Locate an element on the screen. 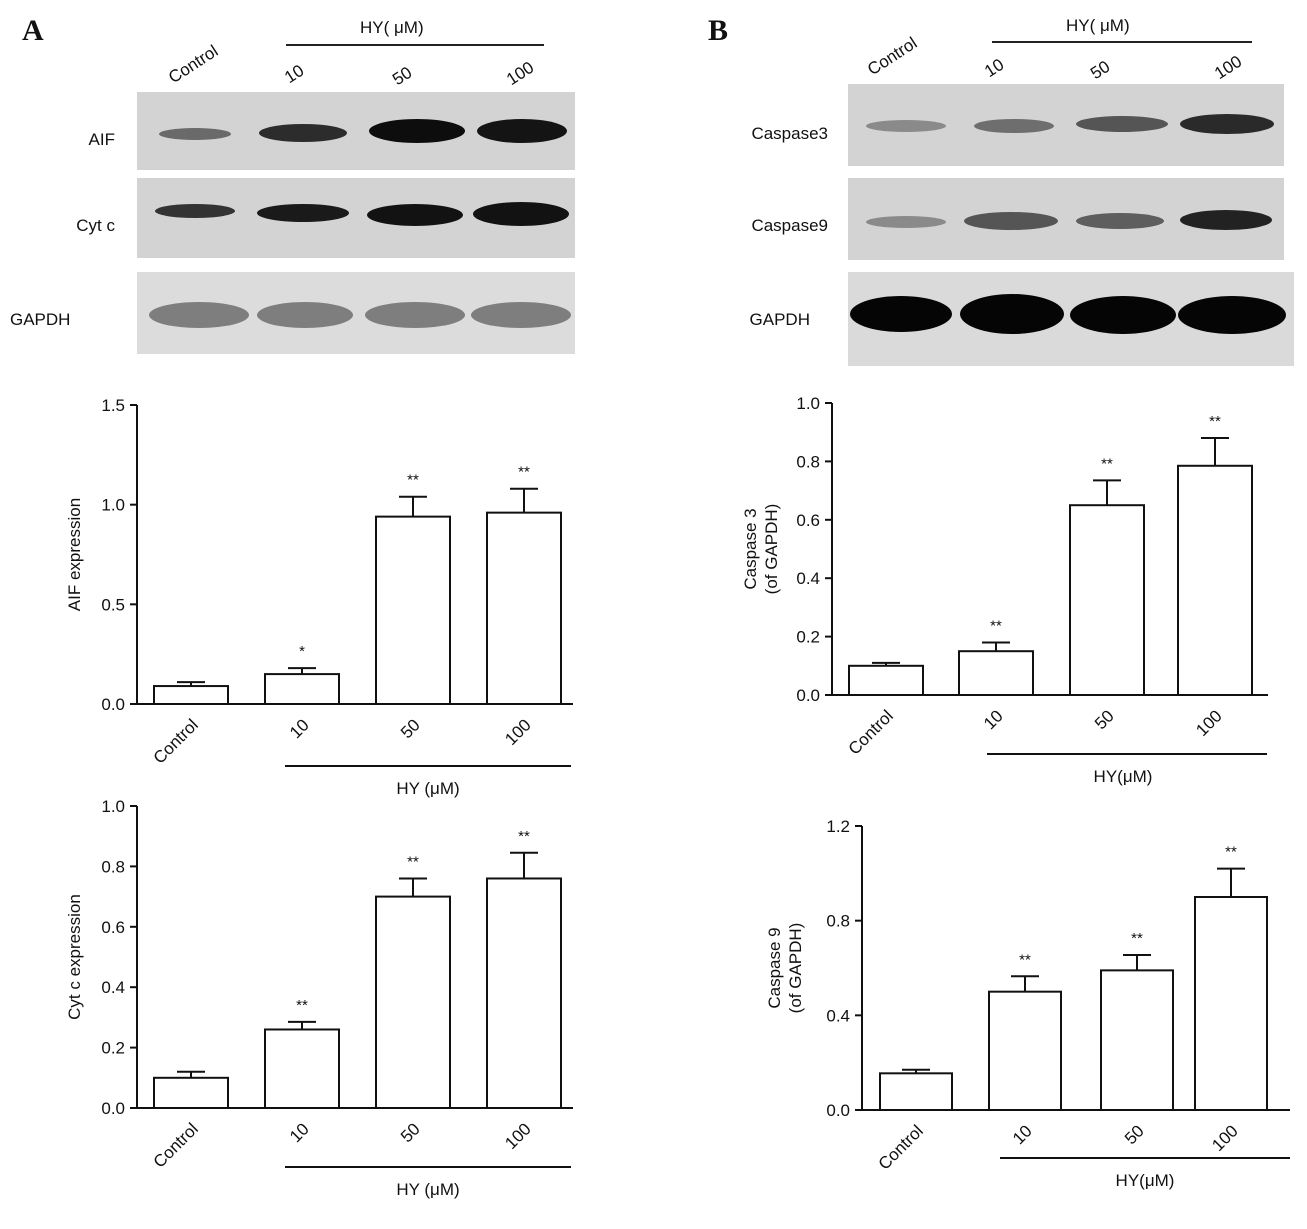 This screenshot has height=1229, width=1307. blot-b-gapdh-strip is located at coordinates (1071, 319).